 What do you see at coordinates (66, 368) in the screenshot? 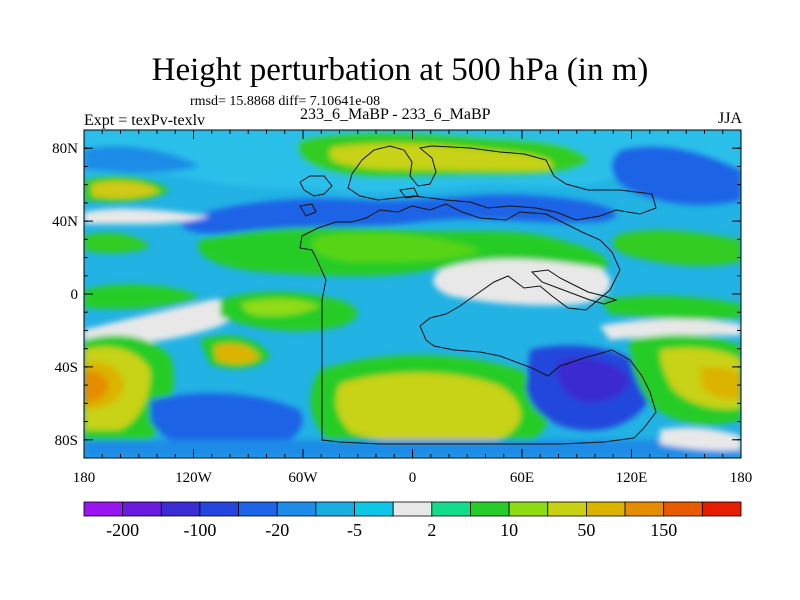
I see `y-tick-label: 40S` at bounding box center [66, 368].